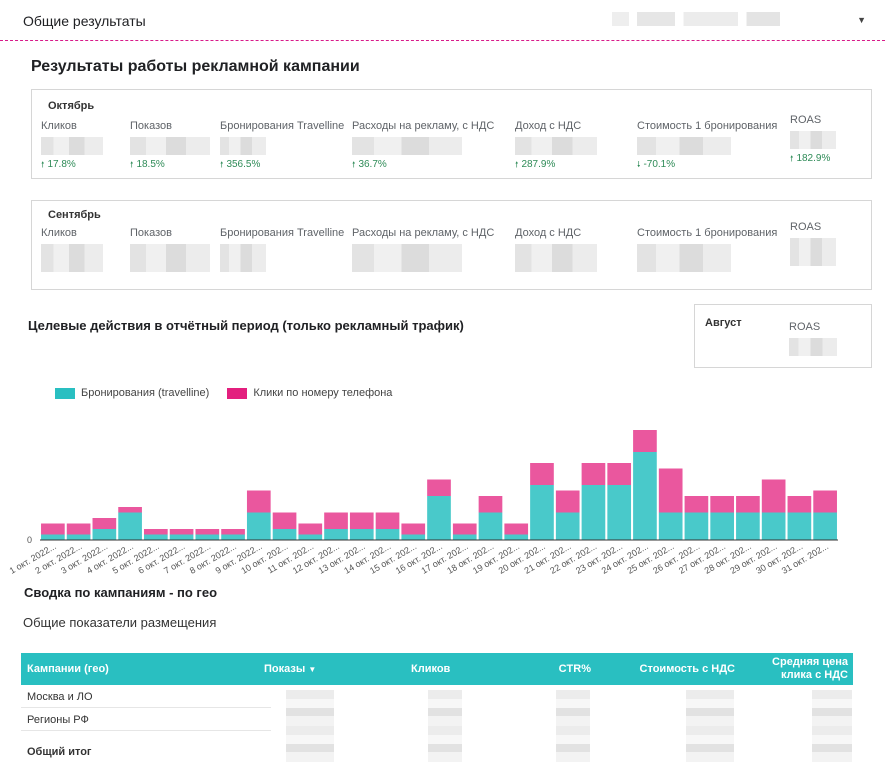  What do you see at coordinates (813, 140) in the screenshot?
I see `kpi-6: ROAS 🠕 182.9%` at bounding box center [813, 140].